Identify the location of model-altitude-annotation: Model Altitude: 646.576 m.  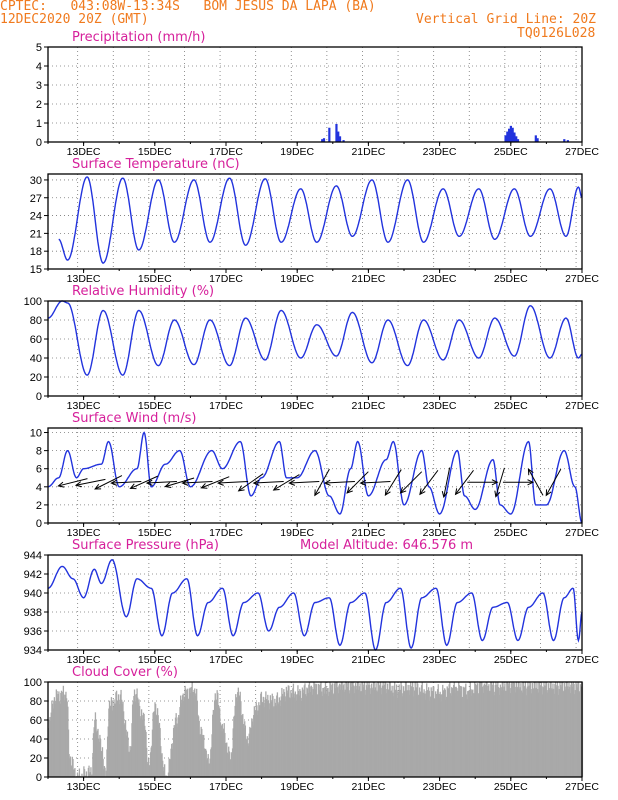
(386, 545).